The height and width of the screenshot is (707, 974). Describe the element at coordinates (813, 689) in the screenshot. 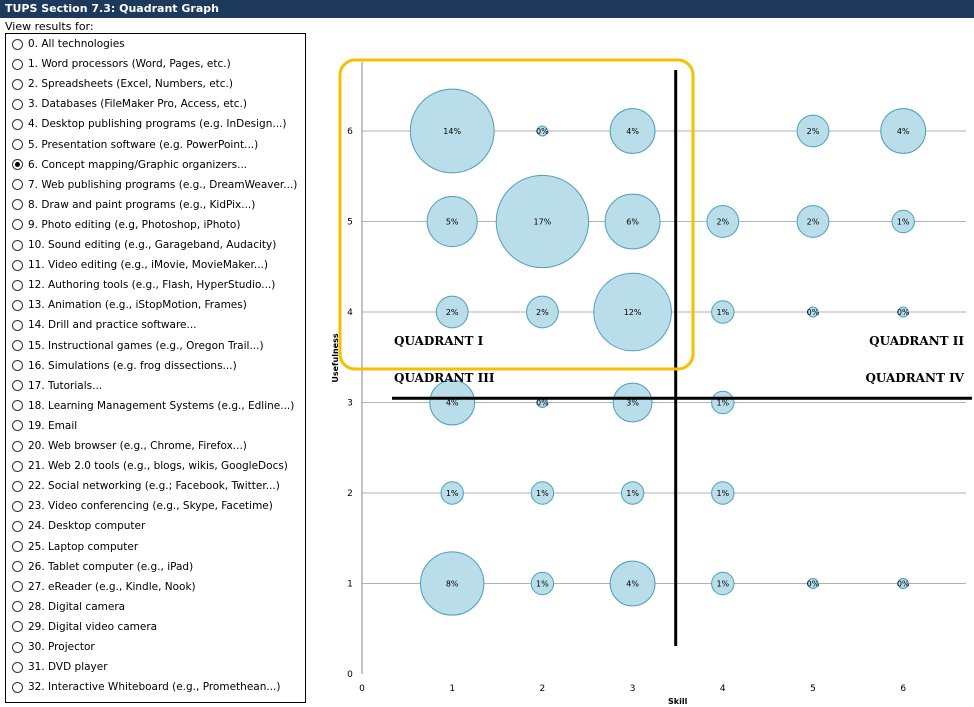

I see `x-tick-label: 5` at that location.